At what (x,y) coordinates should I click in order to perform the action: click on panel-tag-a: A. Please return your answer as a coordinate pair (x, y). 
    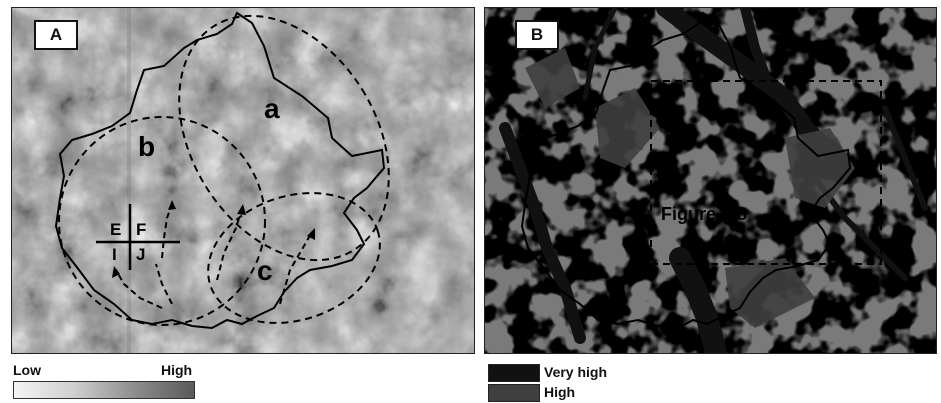
    Looking at the image, I should click on (56, 35).